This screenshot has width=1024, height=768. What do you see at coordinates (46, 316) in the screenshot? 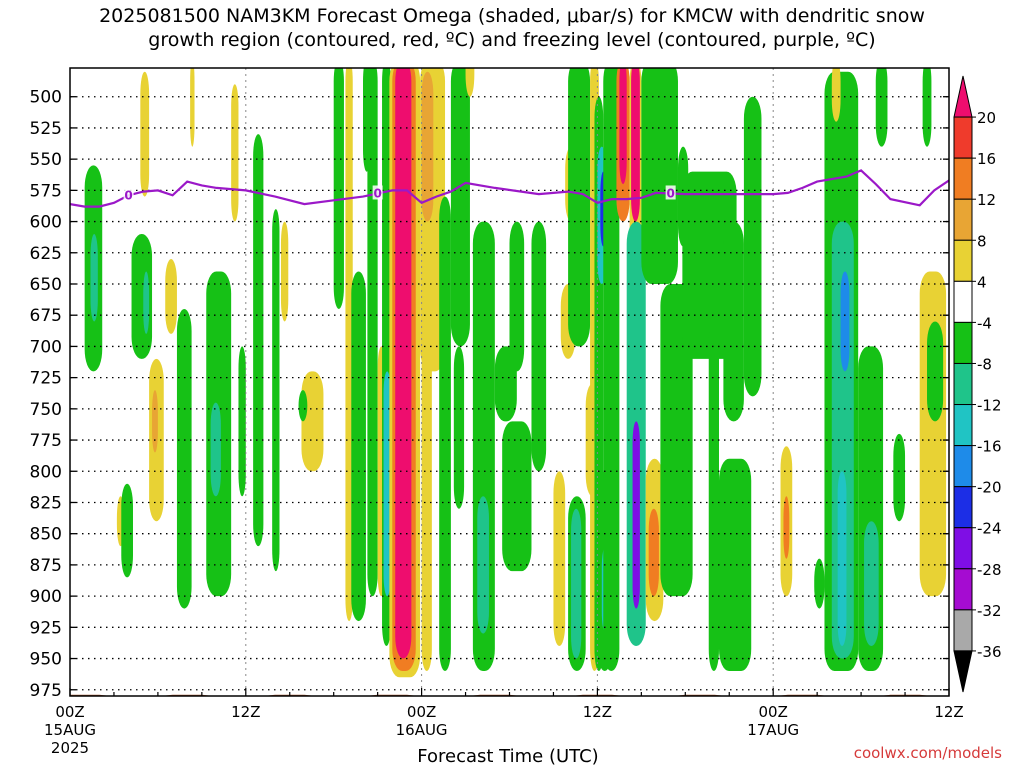
I see `y-tick-label: 675` at bounding box center [46, 316].